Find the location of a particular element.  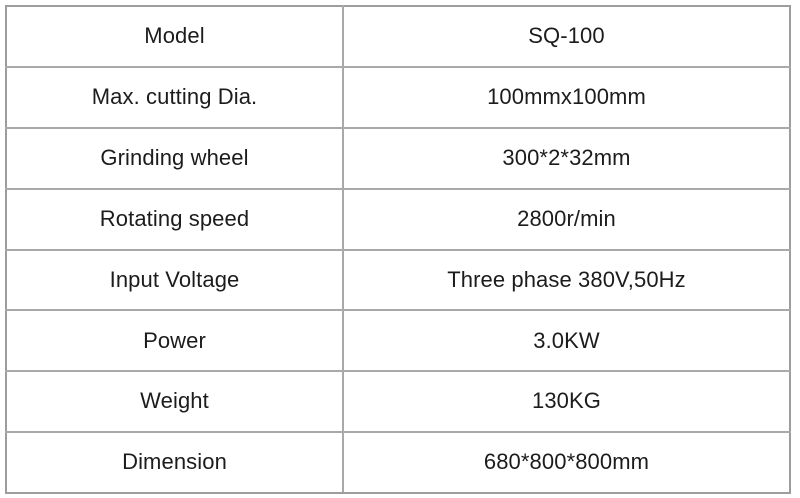

spec-parameter-cell: Max. cutting Dia. is located at coordinates (174, 97).